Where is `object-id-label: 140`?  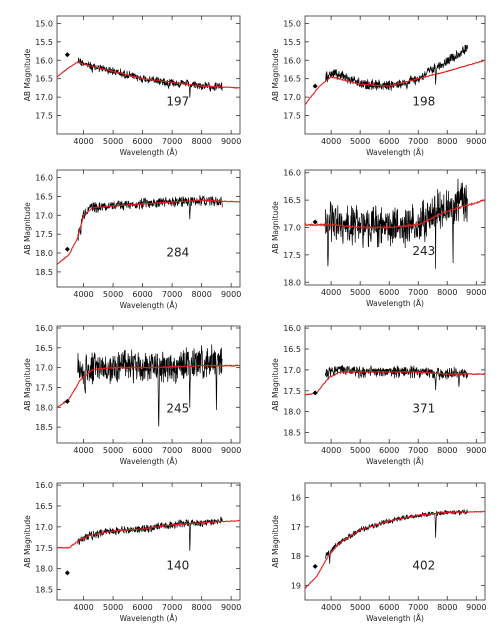 object-id-label: 140 is located at coordinates (177, 566).